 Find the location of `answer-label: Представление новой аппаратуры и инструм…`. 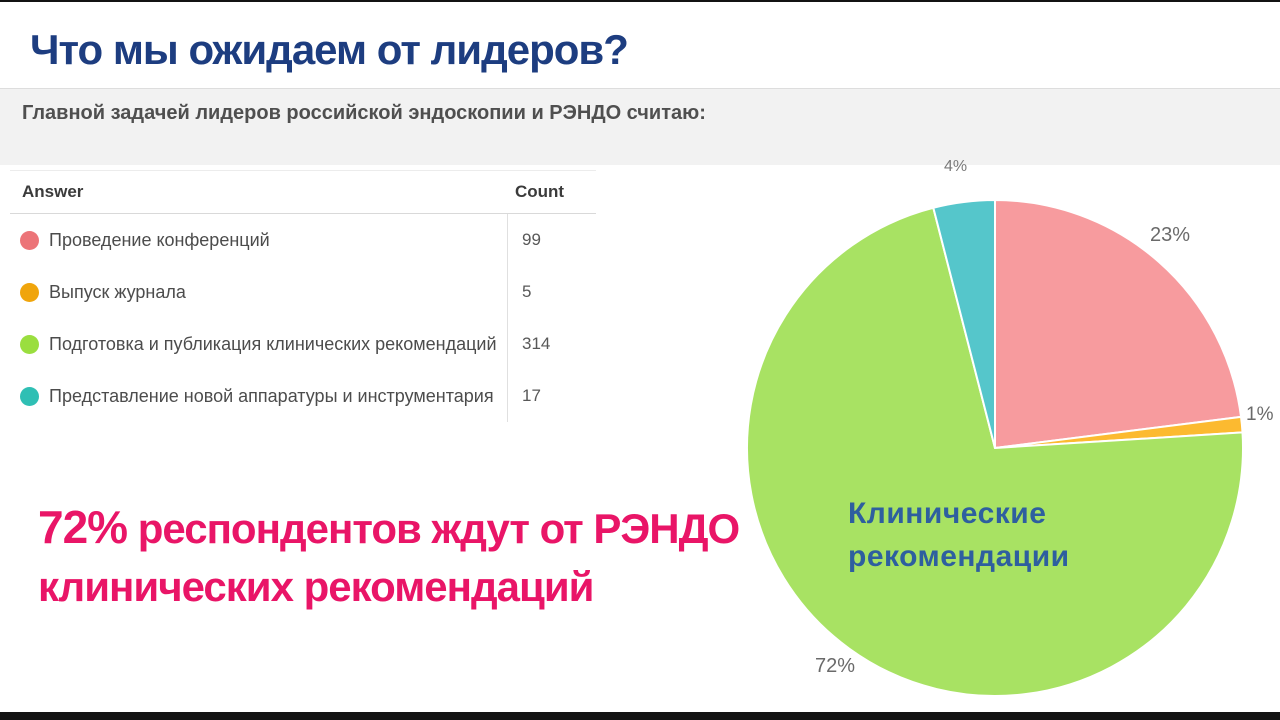

answer-label: Представление новой аппаратуры и инструм… is located at coordinates (271, 395).